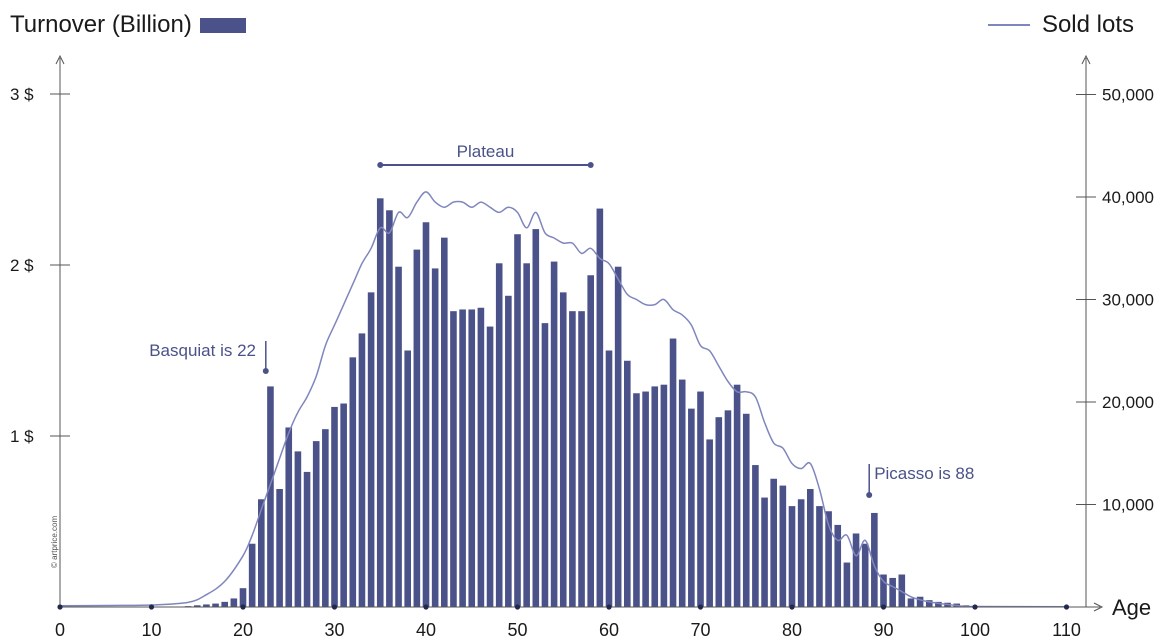 The image size is (1174, 639). Describe the element at coordinates (1128, 300) in the screenshot. I see `right-tick-label: 30,000` at that location.